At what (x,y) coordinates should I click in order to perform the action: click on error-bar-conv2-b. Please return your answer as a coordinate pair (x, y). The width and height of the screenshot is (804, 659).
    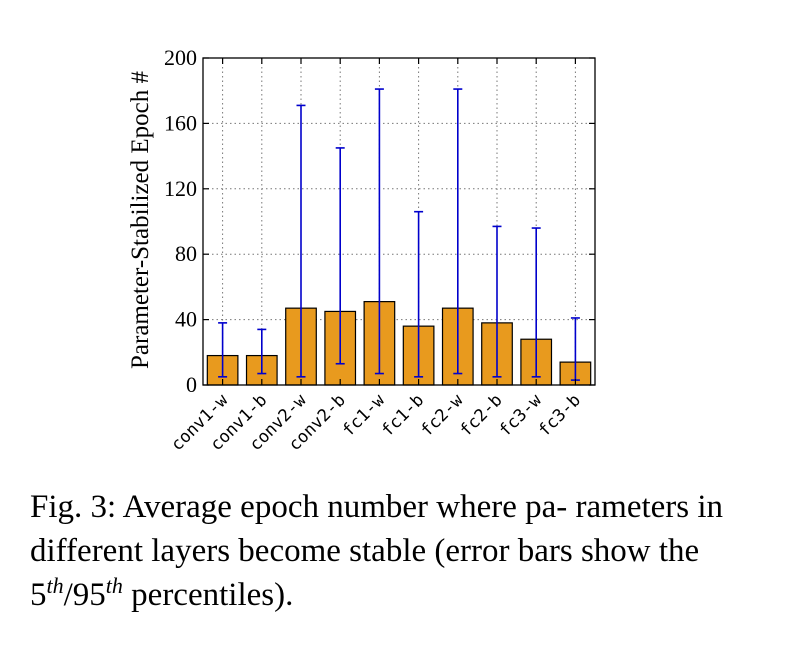
    Looking at the image, I should click on (340, 256).